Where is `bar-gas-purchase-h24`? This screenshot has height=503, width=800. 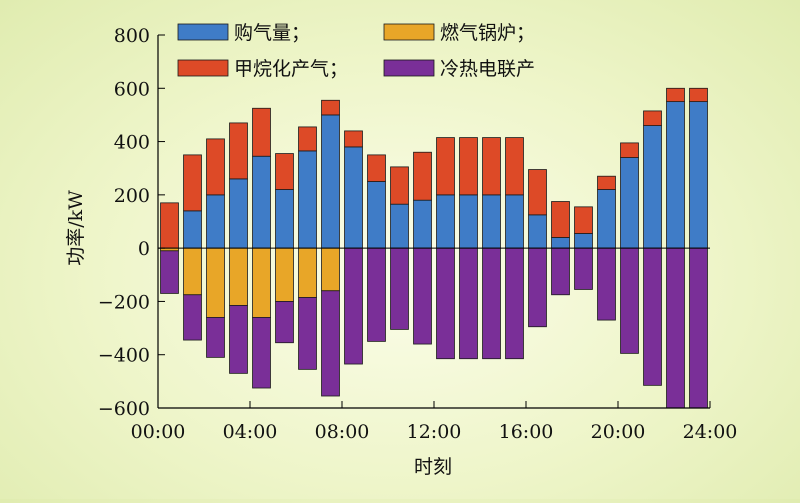 bar-gas-purchase-h24 is located at coordinates (698, 175).